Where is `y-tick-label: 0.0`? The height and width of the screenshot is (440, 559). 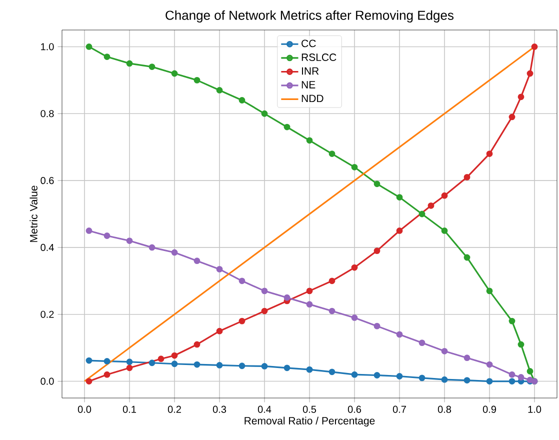
y-tick-label: 0.0 is located at coordinates (47, 381).